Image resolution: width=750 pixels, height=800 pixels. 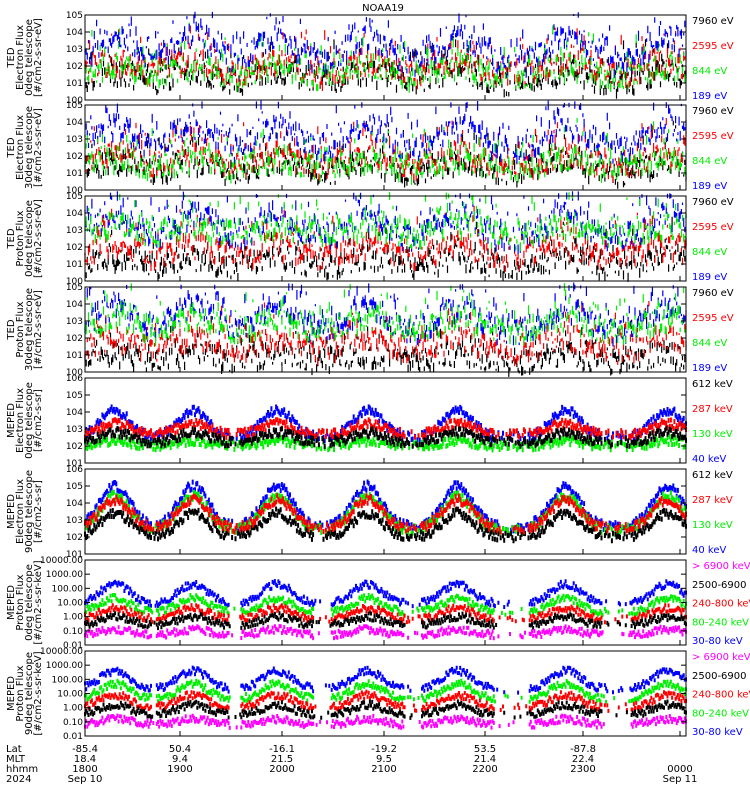 I want to click on legend-entry: 80-240 keV, so click(x=720, y=622).